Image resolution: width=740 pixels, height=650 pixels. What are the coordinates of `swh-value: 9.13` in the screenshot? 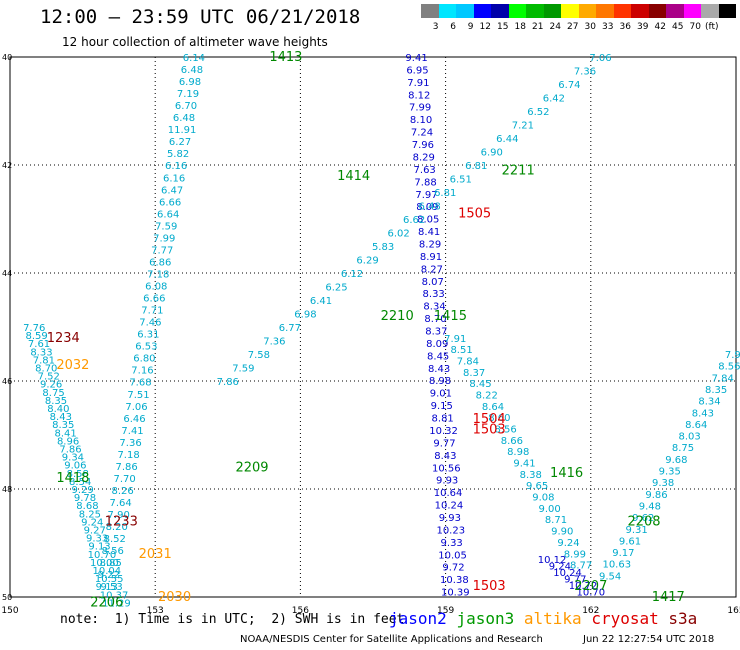 It's located at (99, 547).